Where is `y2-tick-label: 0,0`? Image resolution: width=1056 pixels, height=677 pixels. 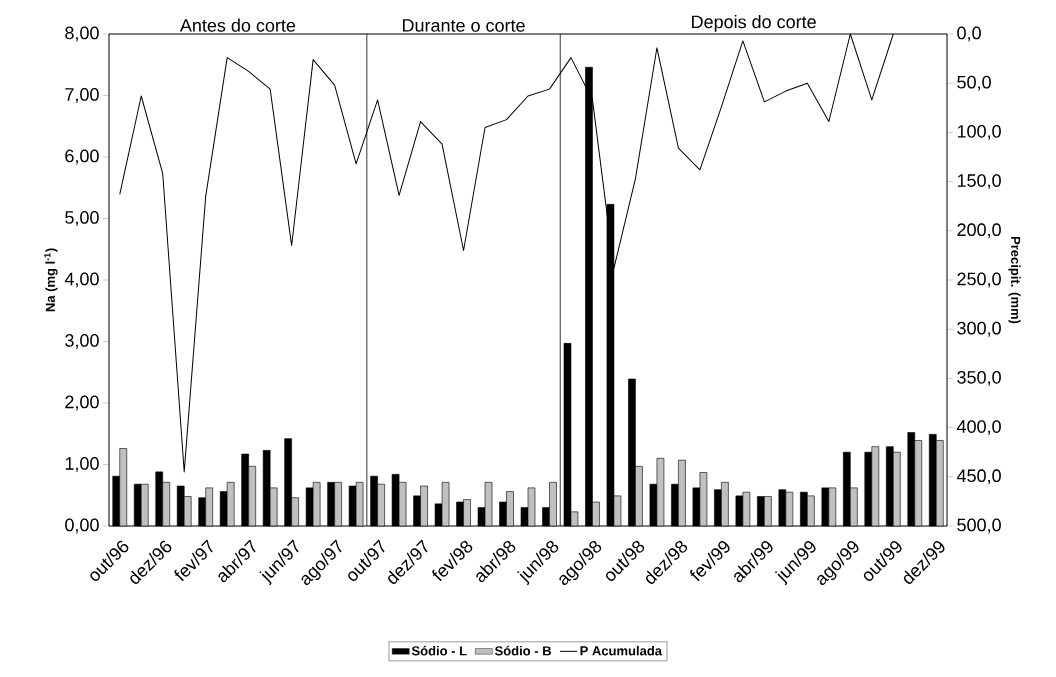
y2-tick-label: 0,0 is located at coordinates (969, 34).